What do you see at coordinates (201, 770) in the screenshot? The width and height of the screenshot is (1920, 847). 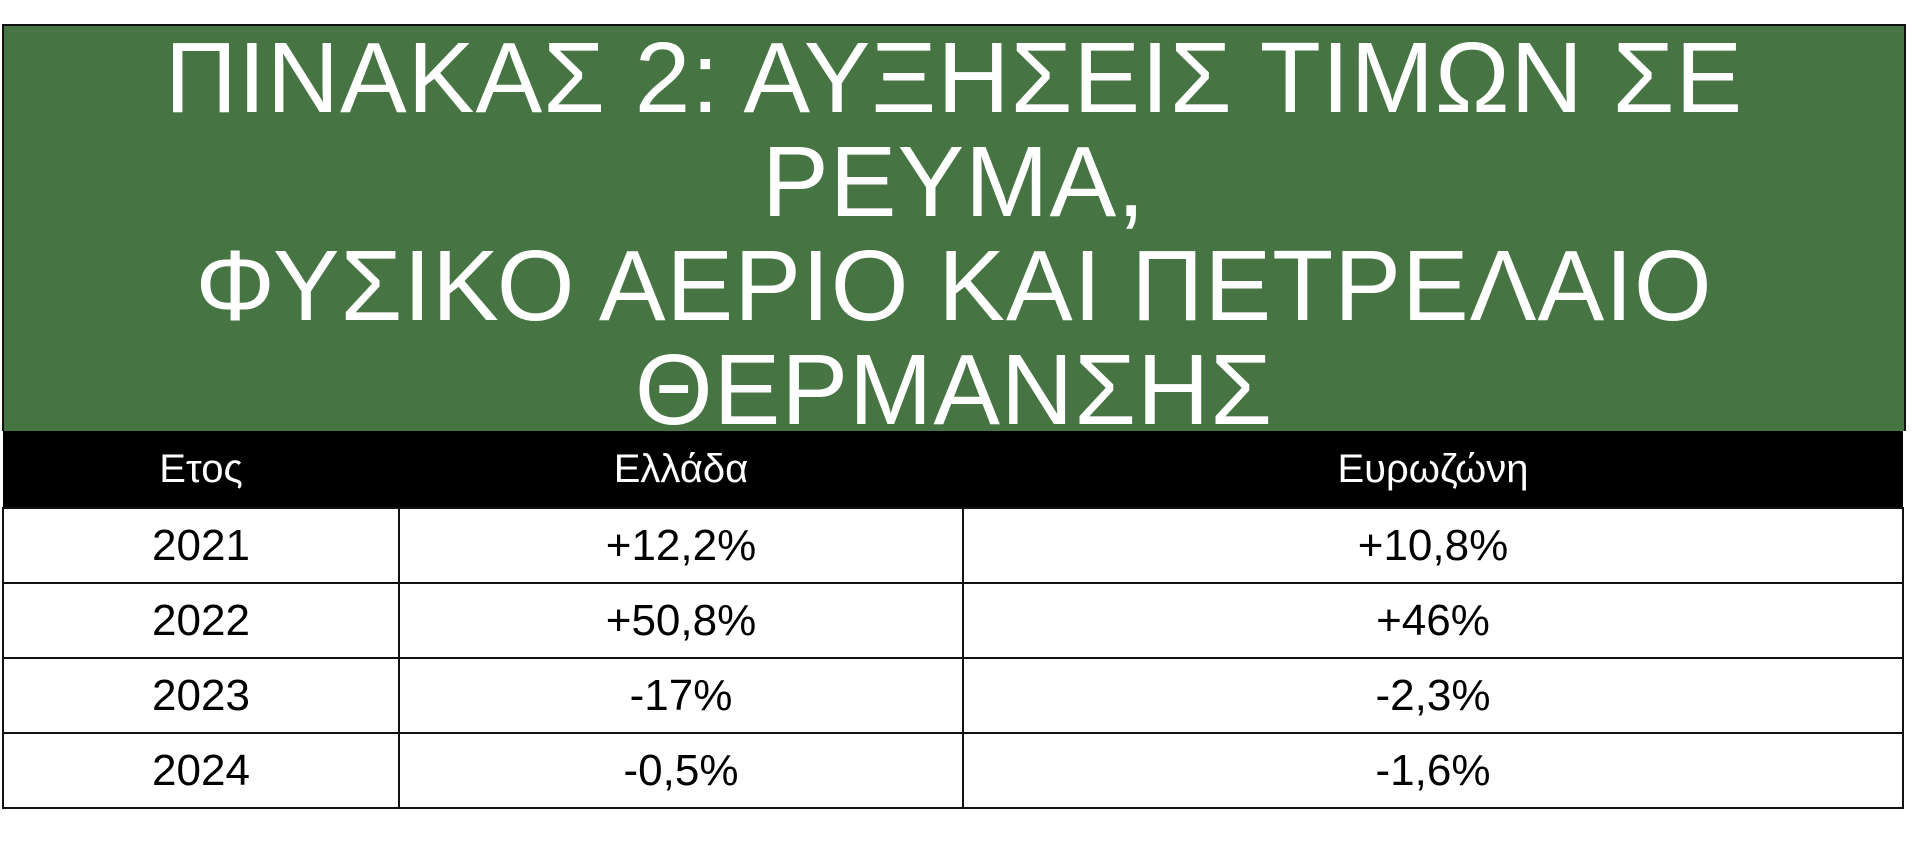 I see `year-cell: 2024` at bounding box center [201, 770].